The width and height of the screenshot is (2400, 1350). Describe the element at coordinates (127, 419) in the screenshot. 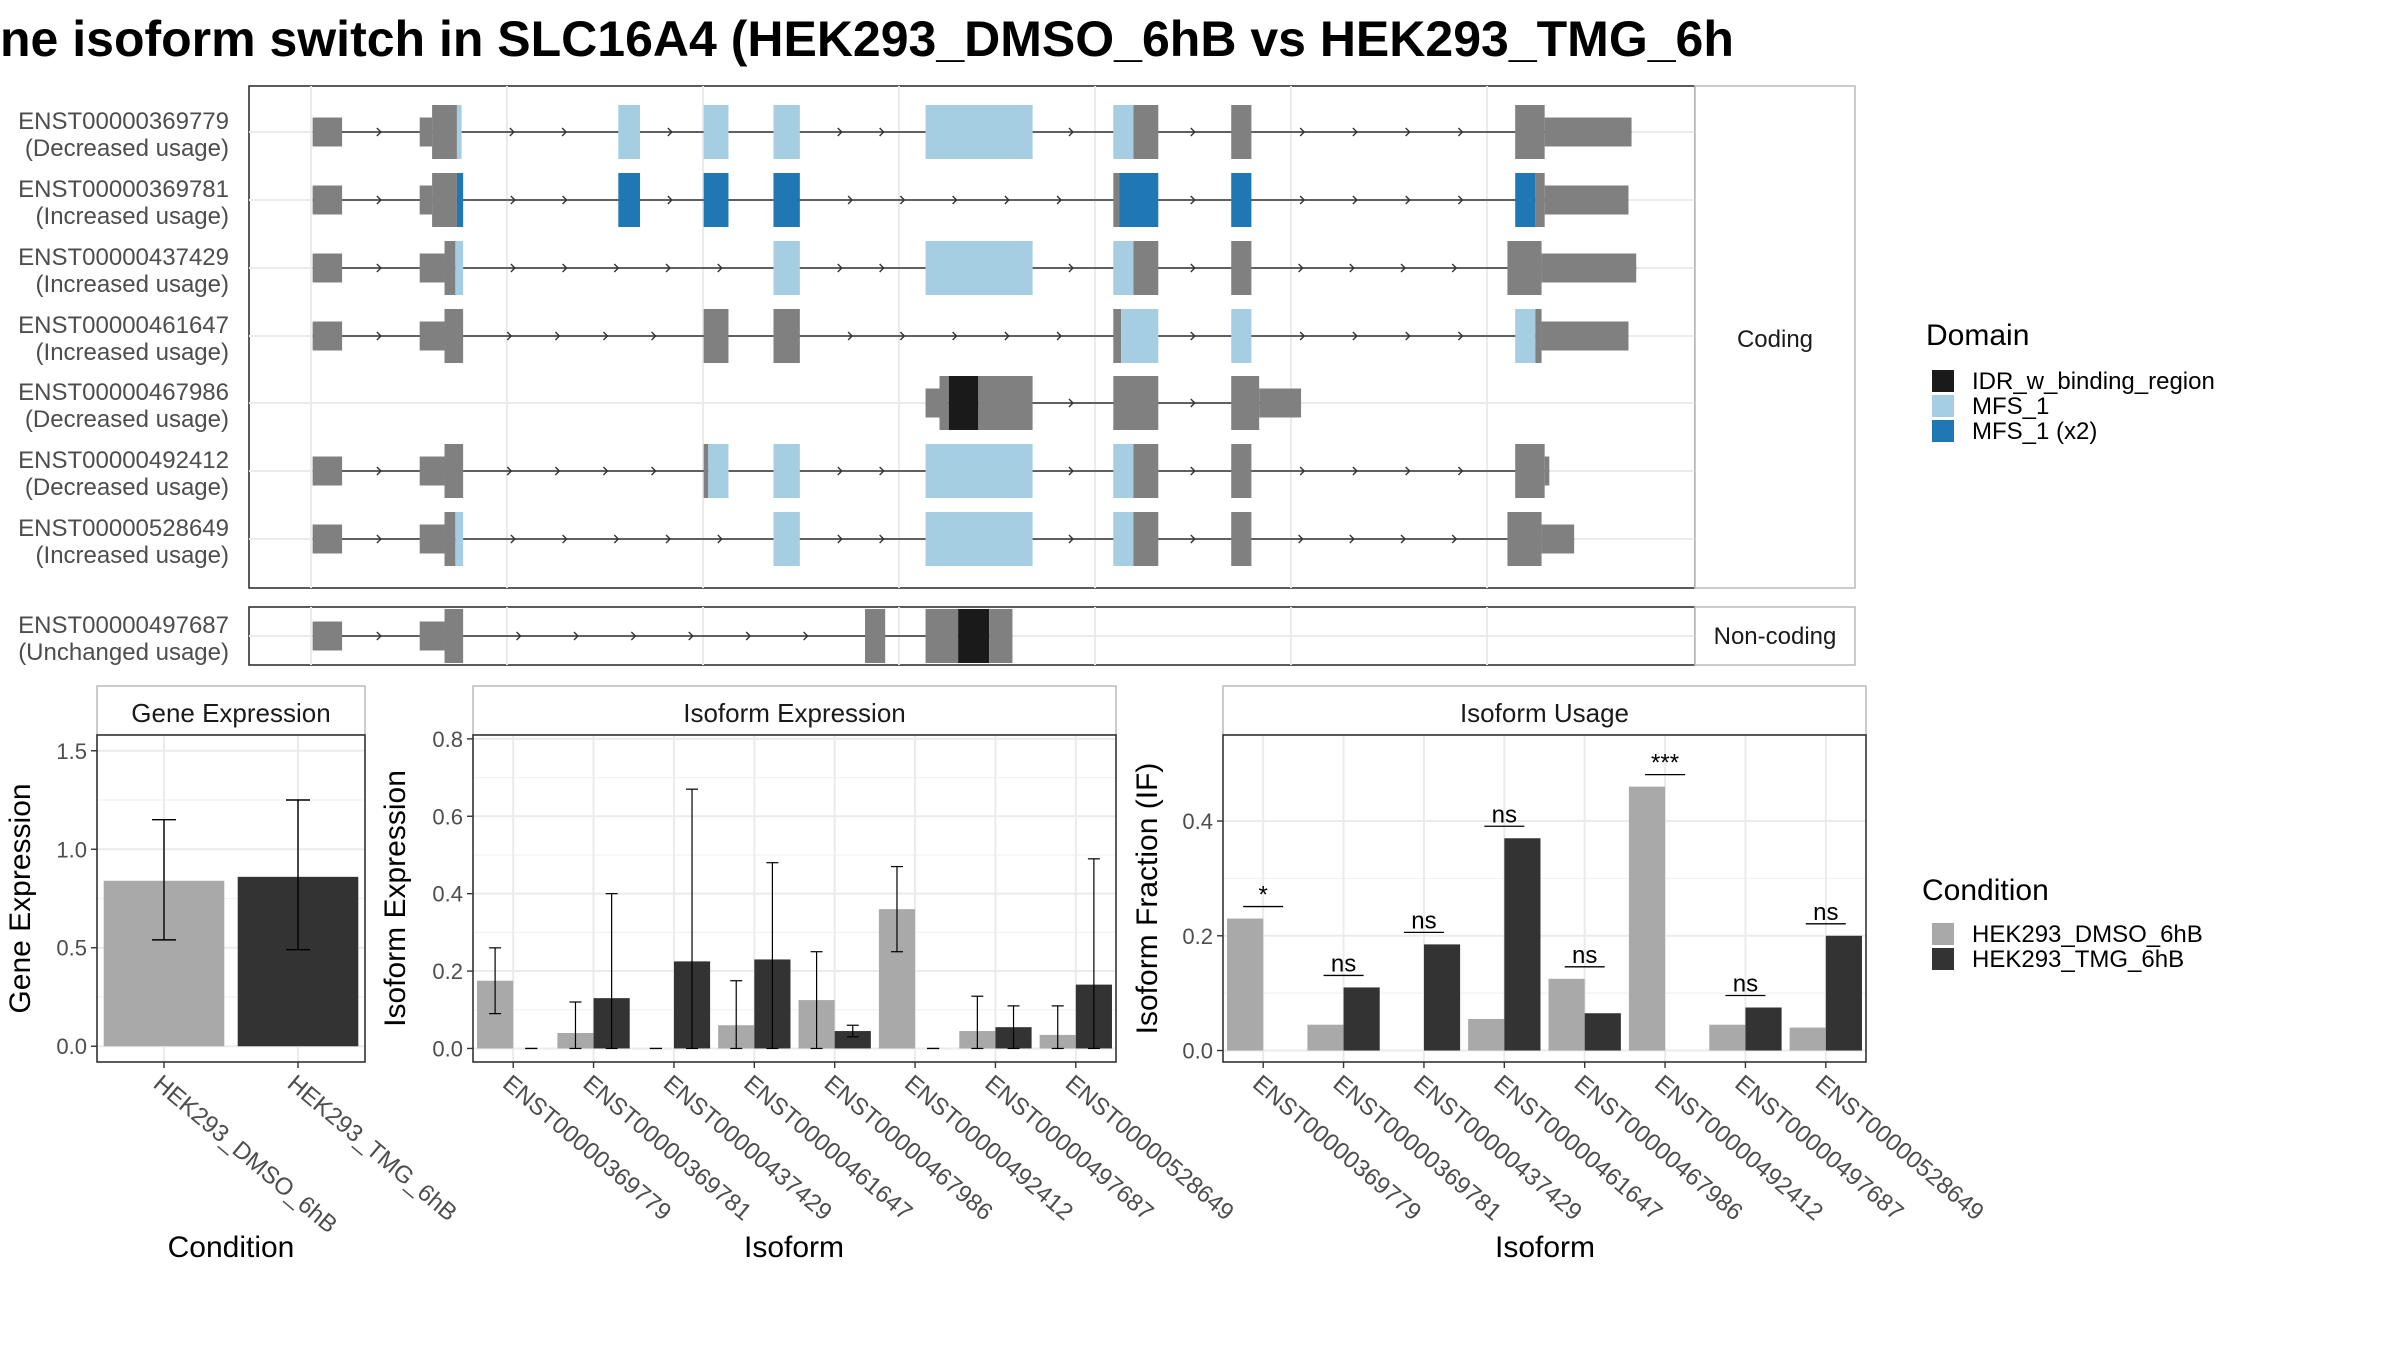

I see `transcript-usage: (Decreased usage)` at that location.